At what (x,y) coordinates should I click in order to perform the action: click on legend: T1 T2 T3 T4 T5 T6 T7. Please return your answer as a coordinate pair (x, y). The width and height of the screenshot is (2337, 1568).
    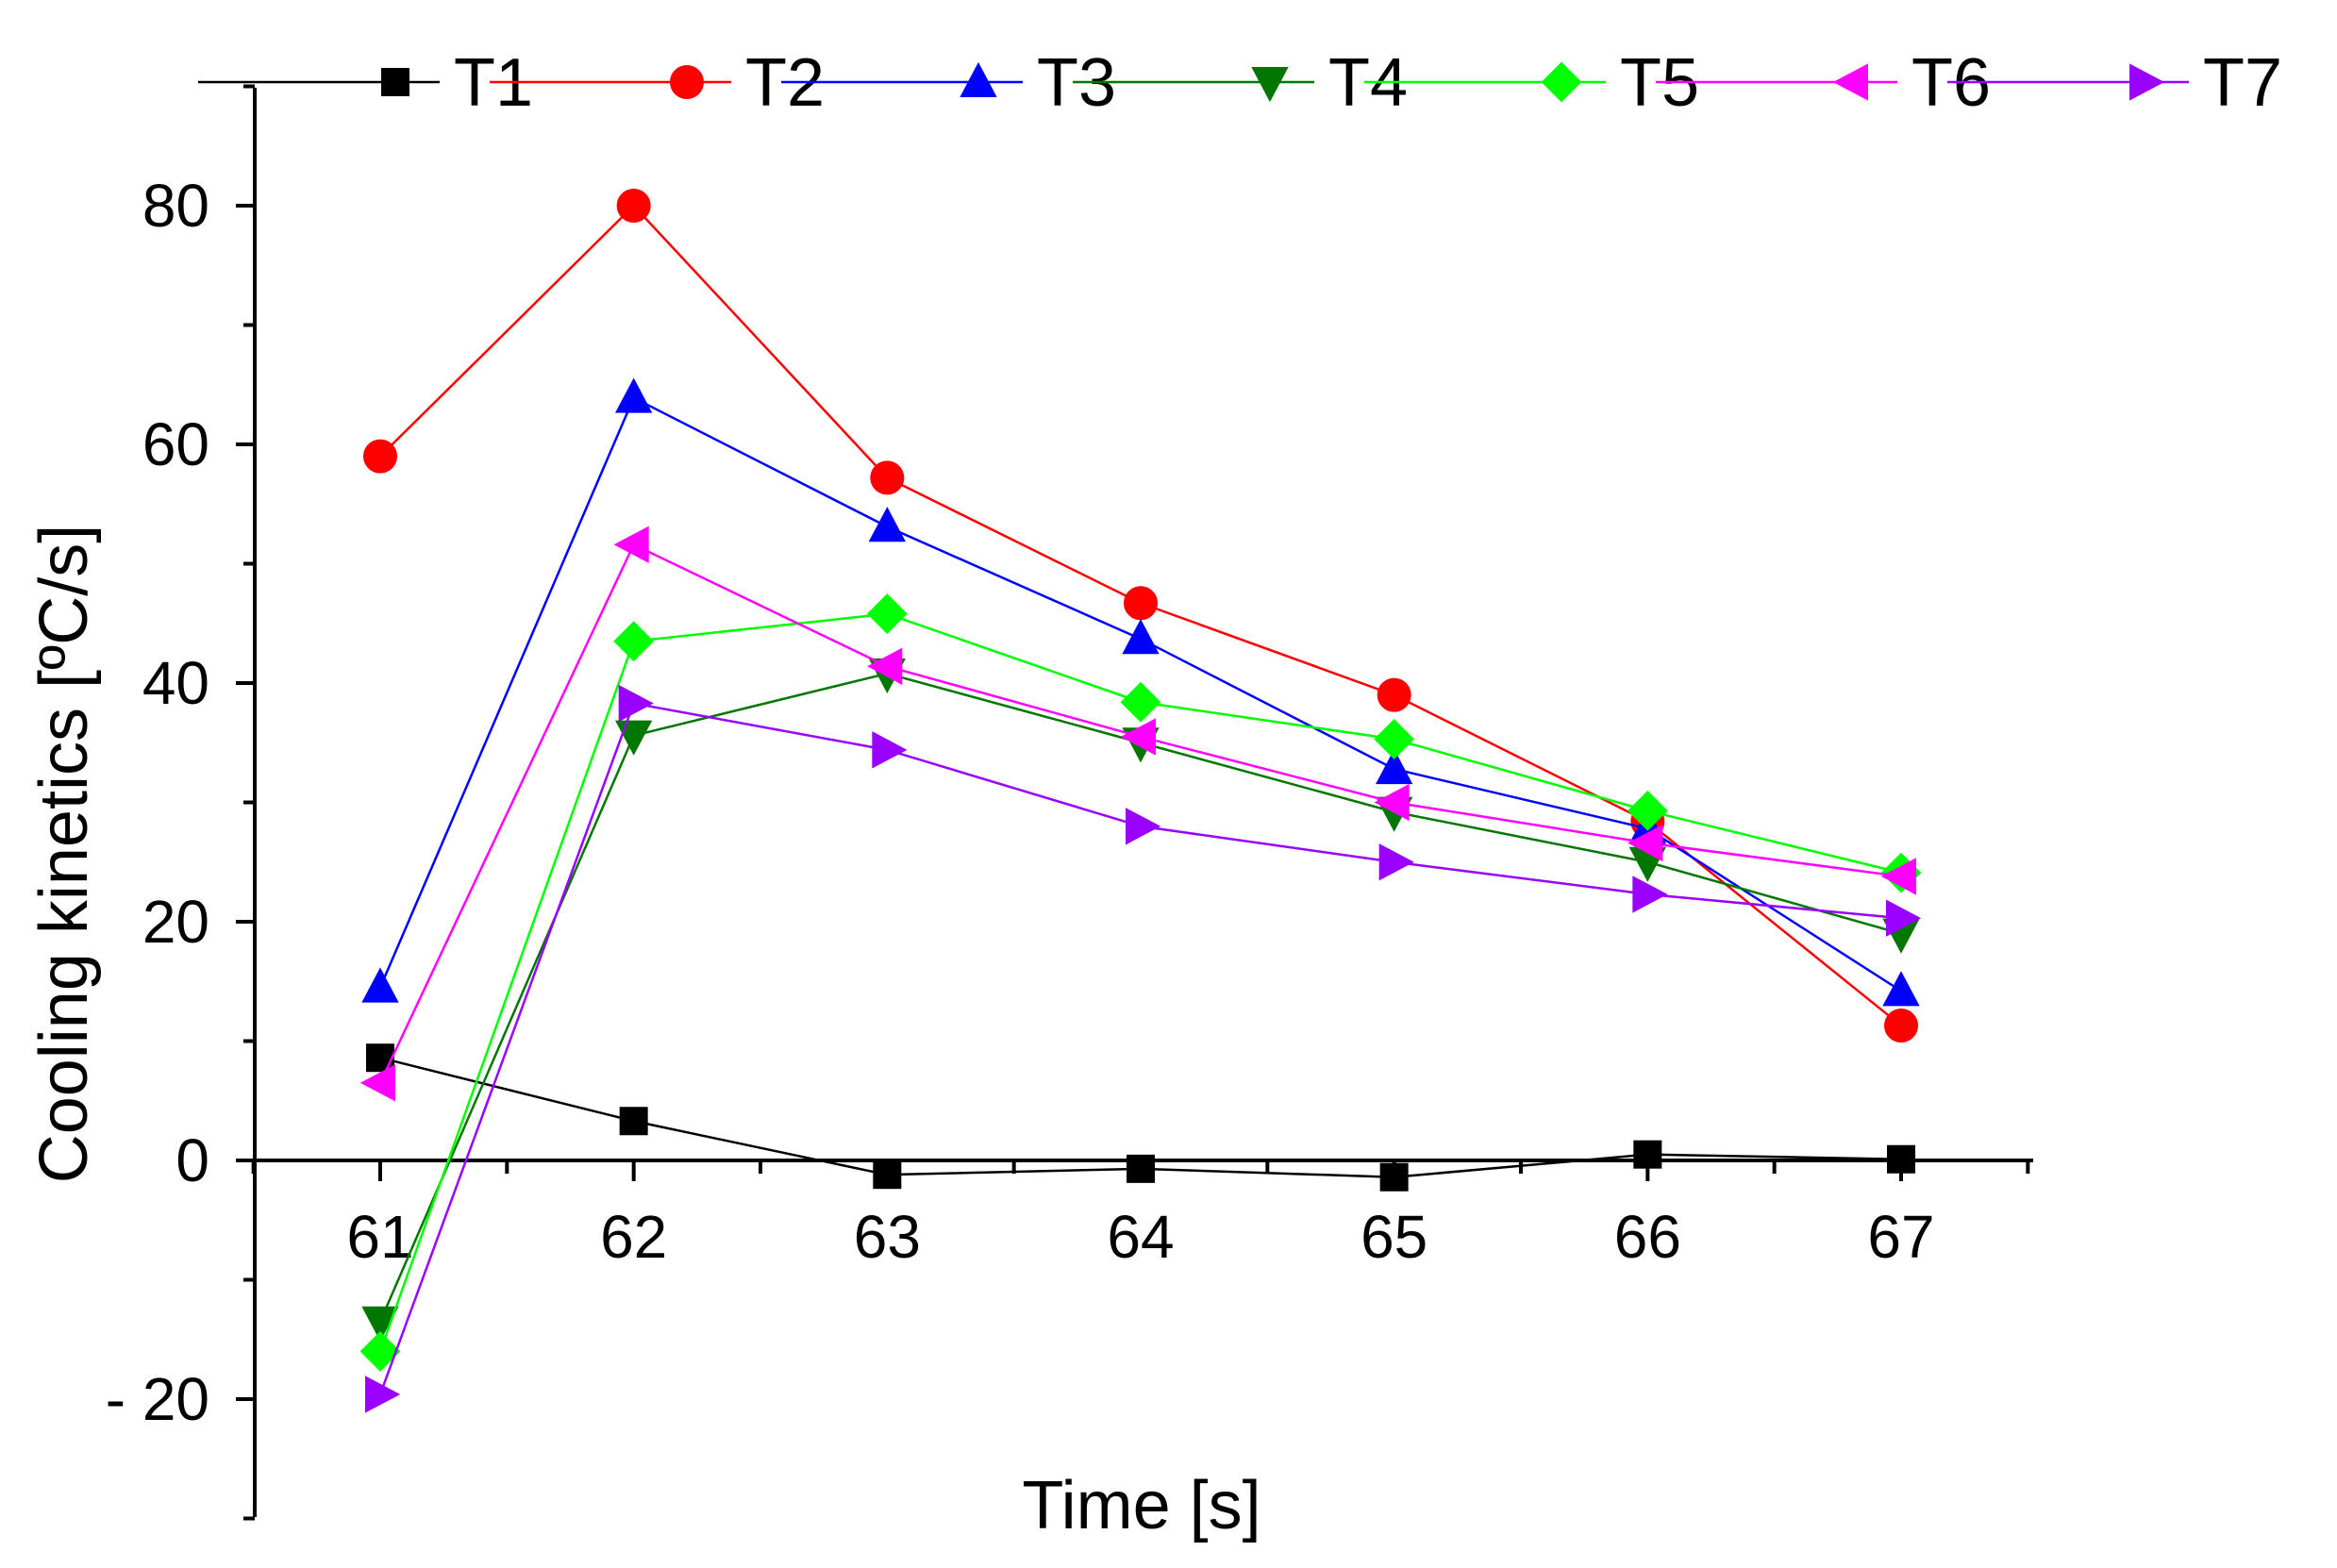
    Looking at the image, I should click on (1240, 83).